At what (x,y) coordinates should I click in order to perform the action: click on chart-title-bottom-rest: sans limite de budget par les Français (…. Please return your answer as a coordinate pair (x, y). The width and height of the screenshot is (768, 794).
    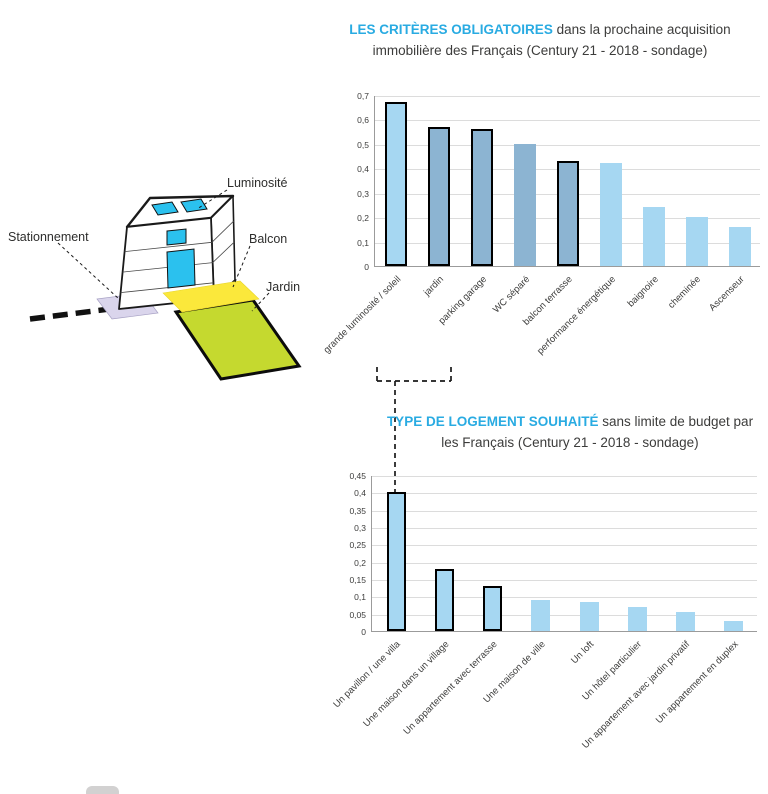
    Looking at the image, I should click on (597, 432).